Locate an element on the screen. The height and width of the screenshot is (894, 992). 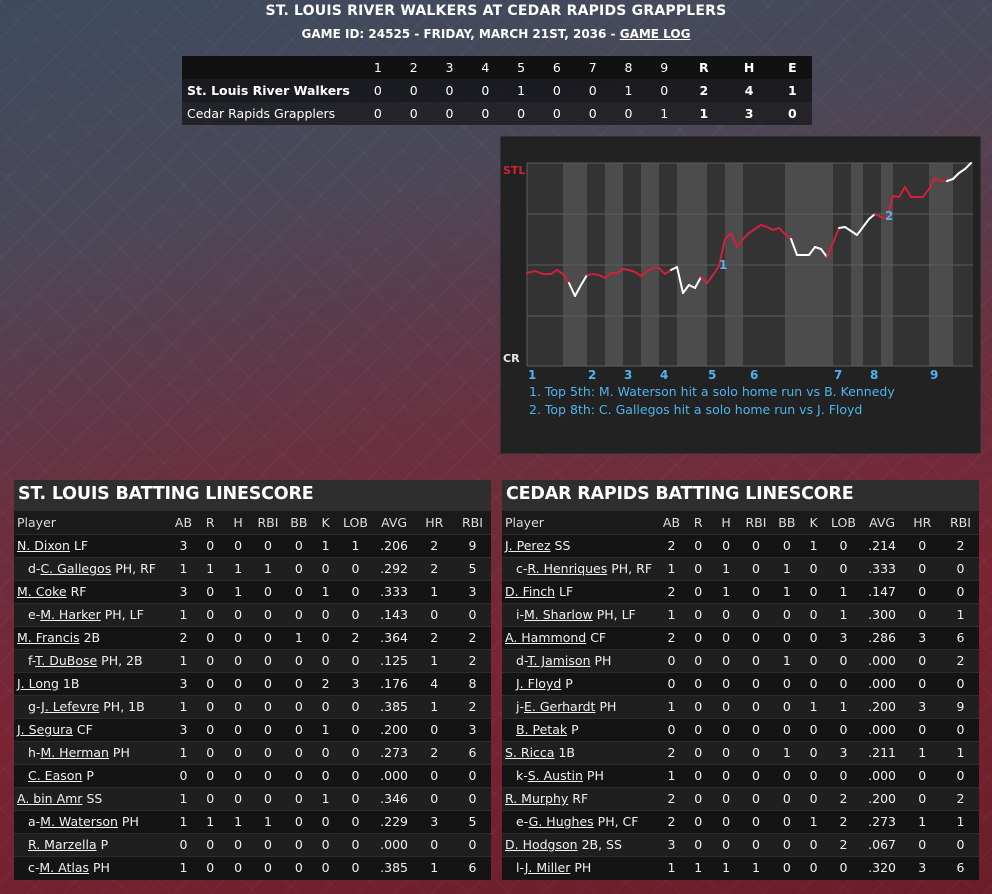
player-name-link: M. Sharlow is located at coordinates (558, 614).